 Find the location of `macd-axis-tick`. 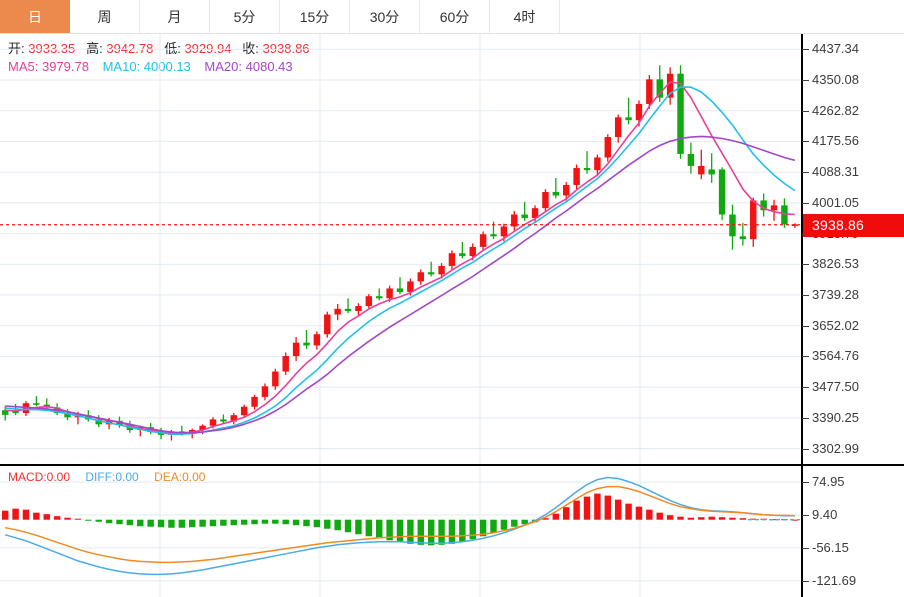

macd-axis-tick is located at coordinates (805, 581).